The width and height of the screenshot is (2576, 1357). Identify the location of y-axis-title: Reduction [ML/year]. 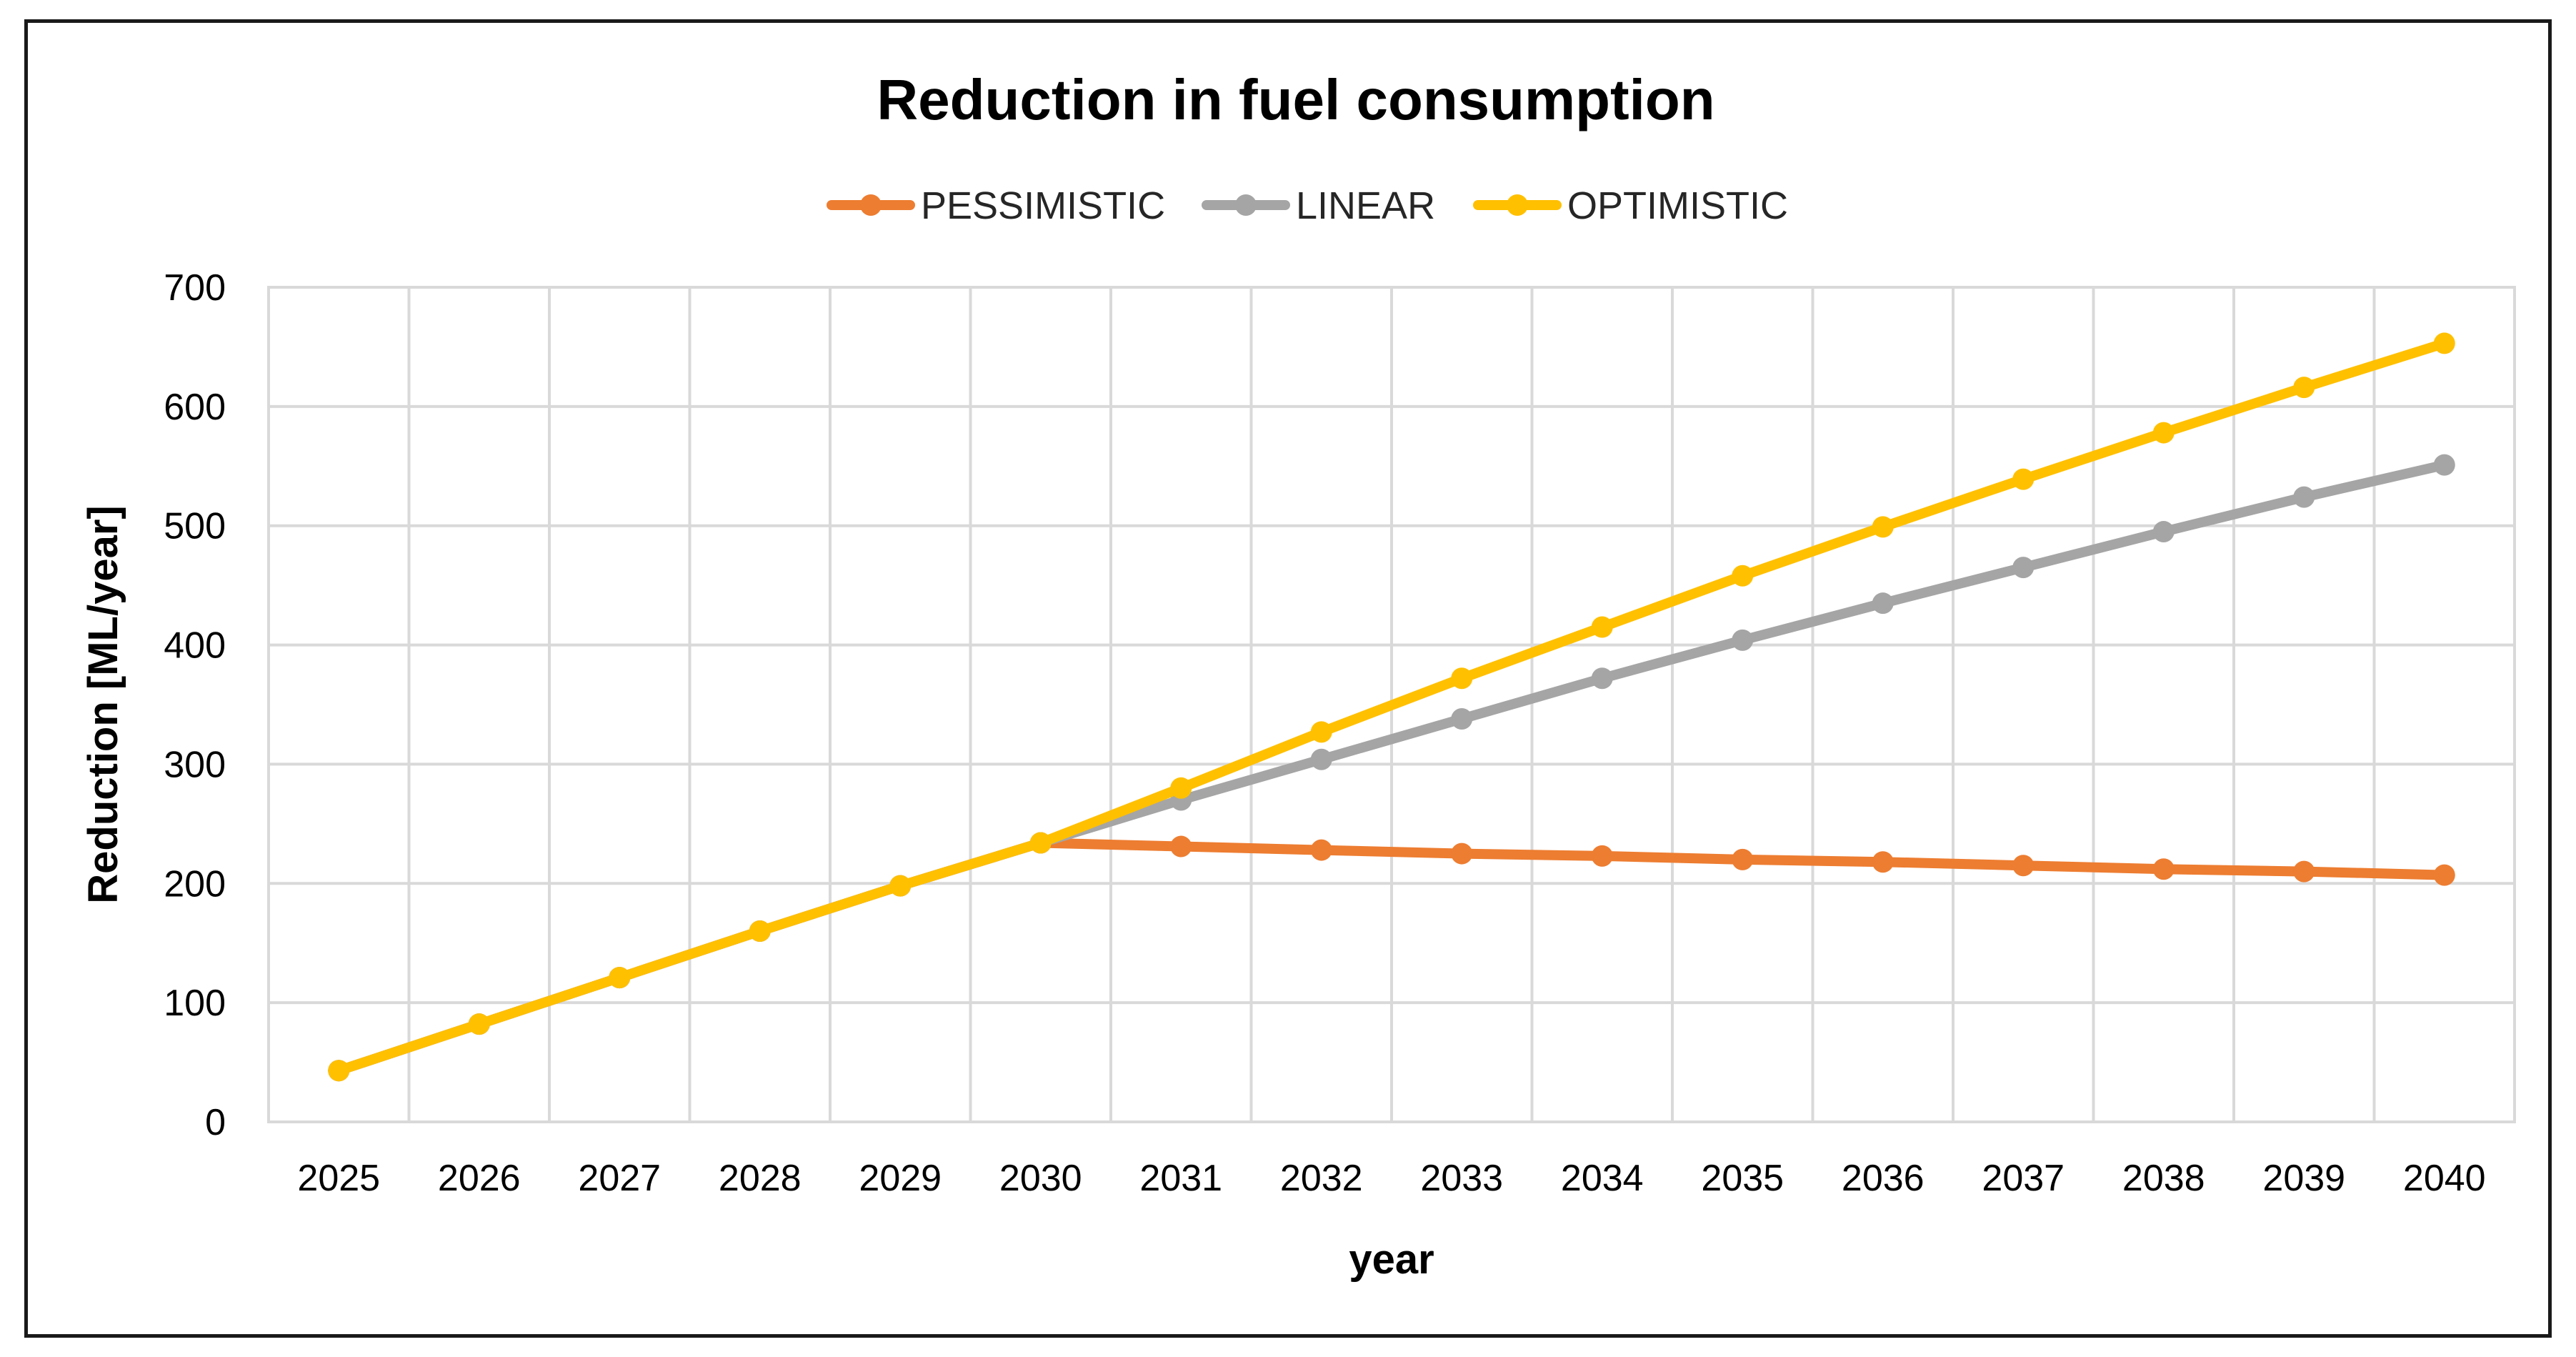
(103, 704).